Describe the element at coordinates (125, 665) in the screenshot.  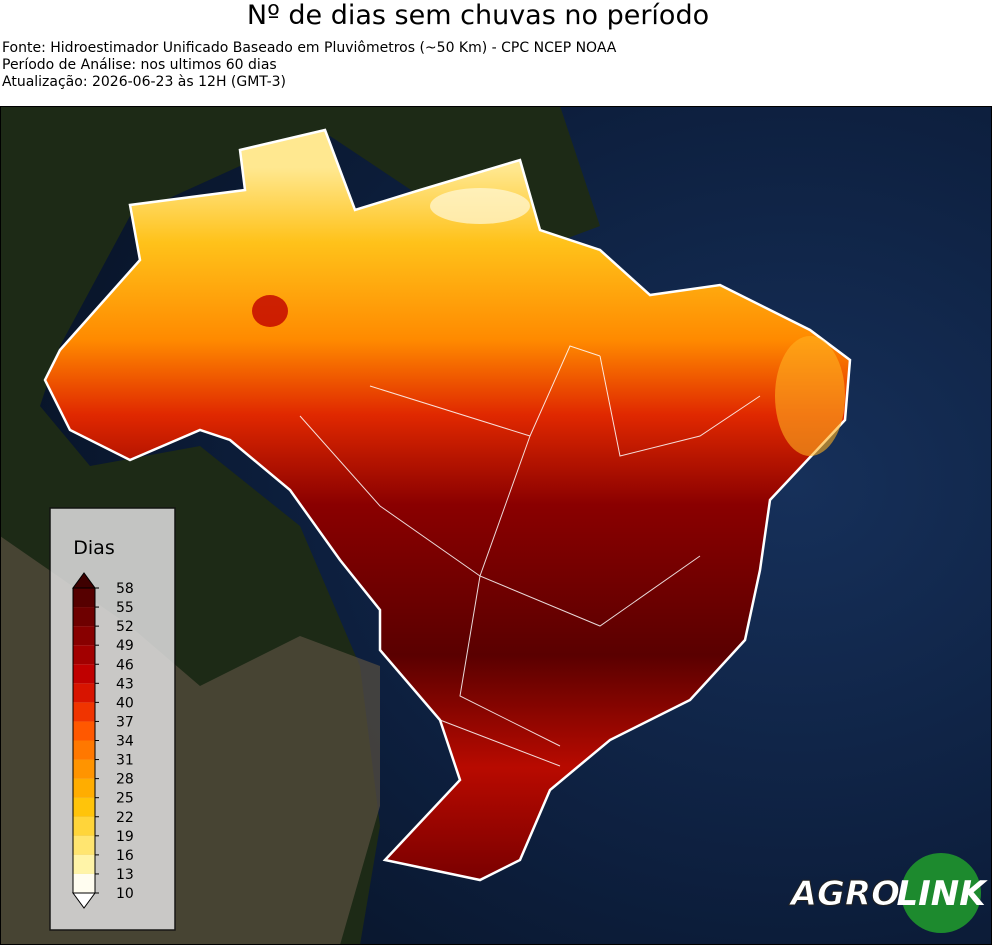
I see `colorbar-tick-label: 46` at that location.